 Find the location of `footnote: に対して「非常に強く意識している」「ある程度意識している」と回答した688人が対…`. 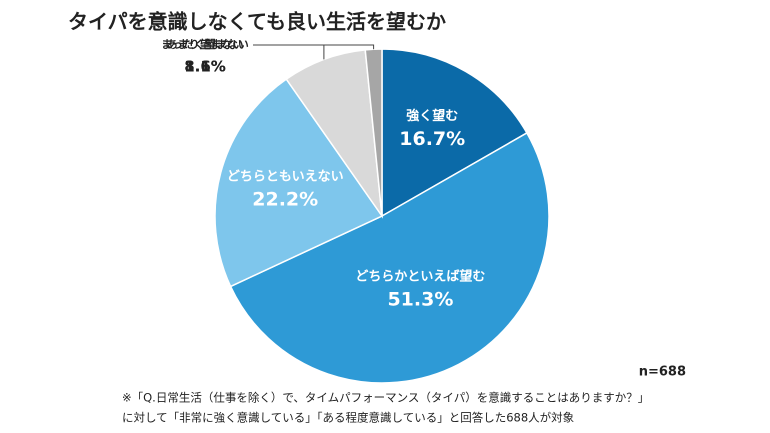

footnote: に対して「非常に強く意識している」「ある程度意識している」と回答した688人が対… is located at coordinates (348, 418).